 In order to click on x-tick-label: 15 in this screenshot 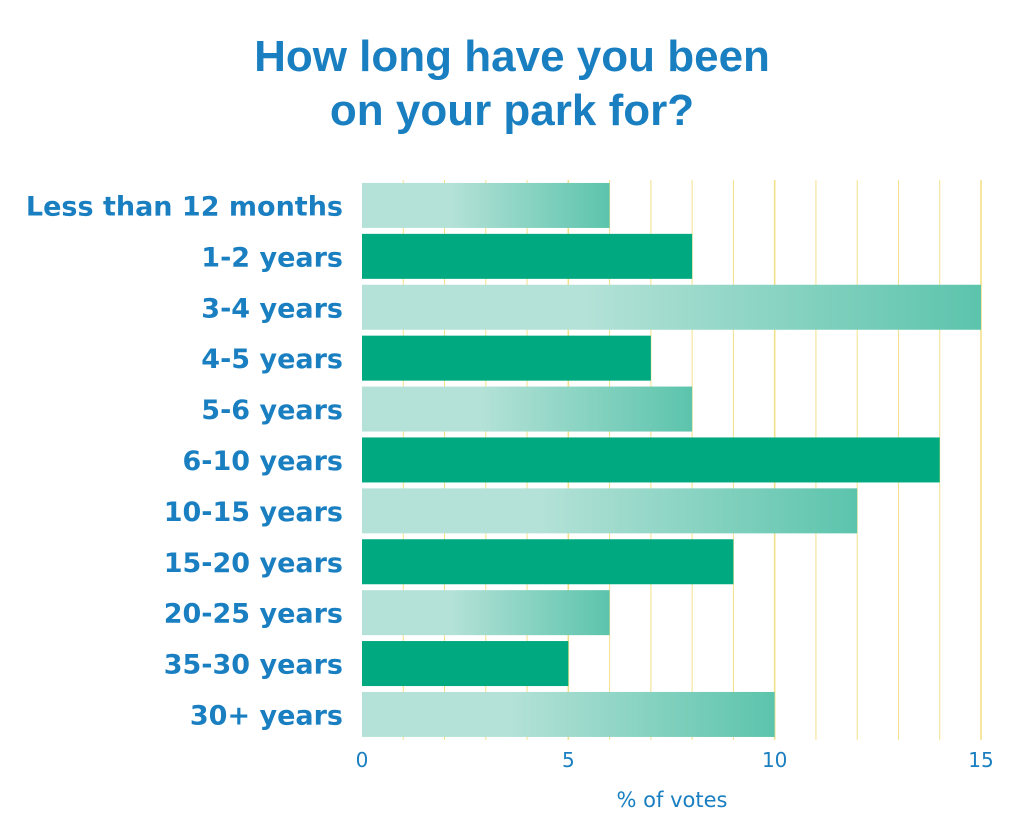, I will do `click(980, 760)`.